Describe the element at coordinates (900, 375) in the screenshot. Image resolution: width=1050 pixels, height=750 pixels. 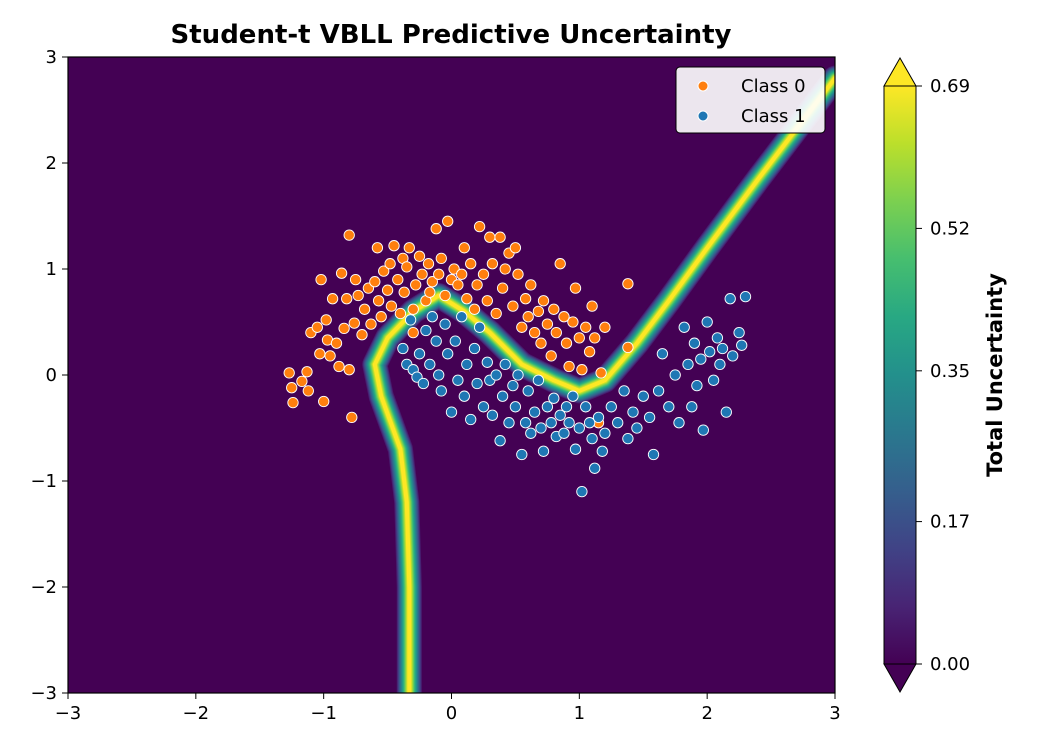
I see `colorbar-gradient` at that location.